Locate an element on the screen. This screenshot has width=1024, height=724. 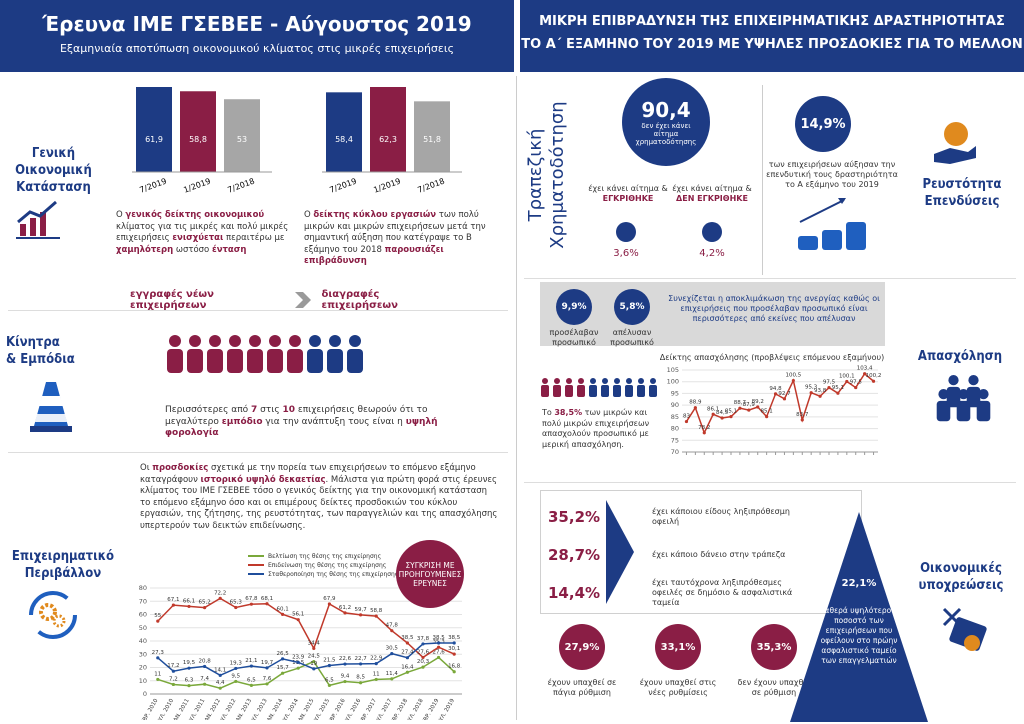
icon-cone is located at coordinates (51, 407).